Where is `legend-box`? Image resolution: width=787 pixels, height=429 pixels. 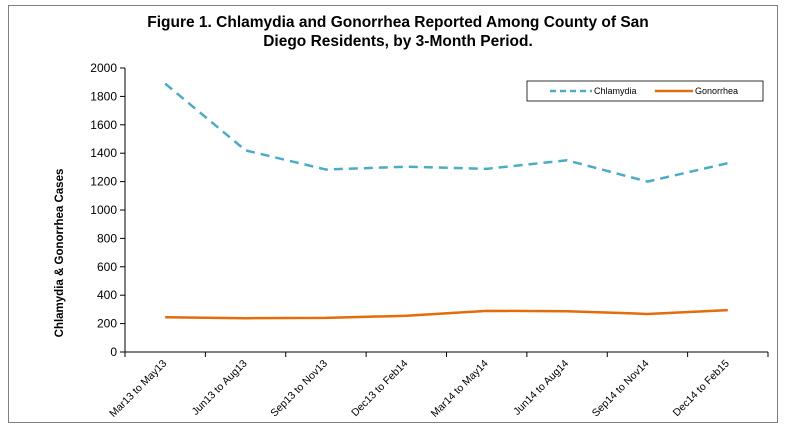 legend-box is located at coordinates (645, 91).